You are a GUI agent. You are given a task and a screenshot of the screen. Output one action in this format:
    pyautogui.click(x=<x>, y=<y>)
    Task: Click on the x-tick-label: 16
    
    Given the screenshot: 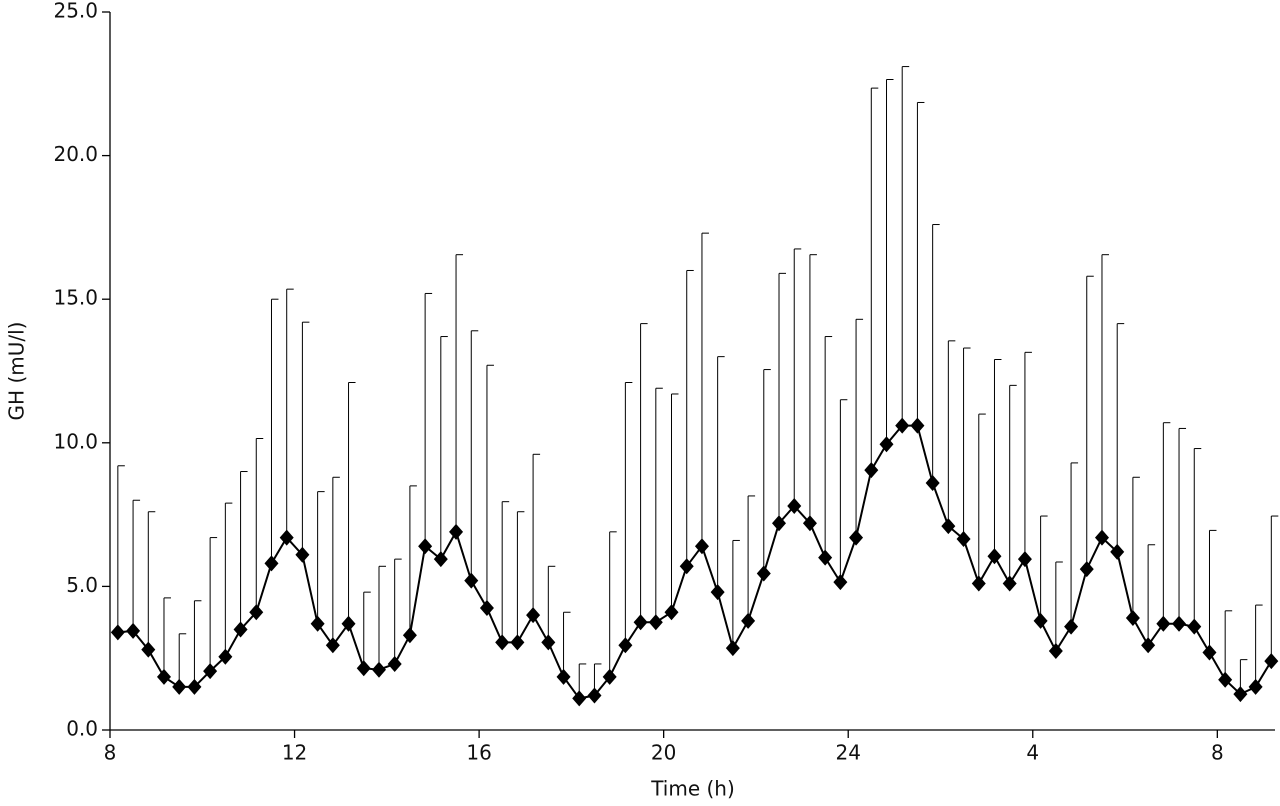 What is the action you would take?
    pyautogui.click(x=478, y=753)
    